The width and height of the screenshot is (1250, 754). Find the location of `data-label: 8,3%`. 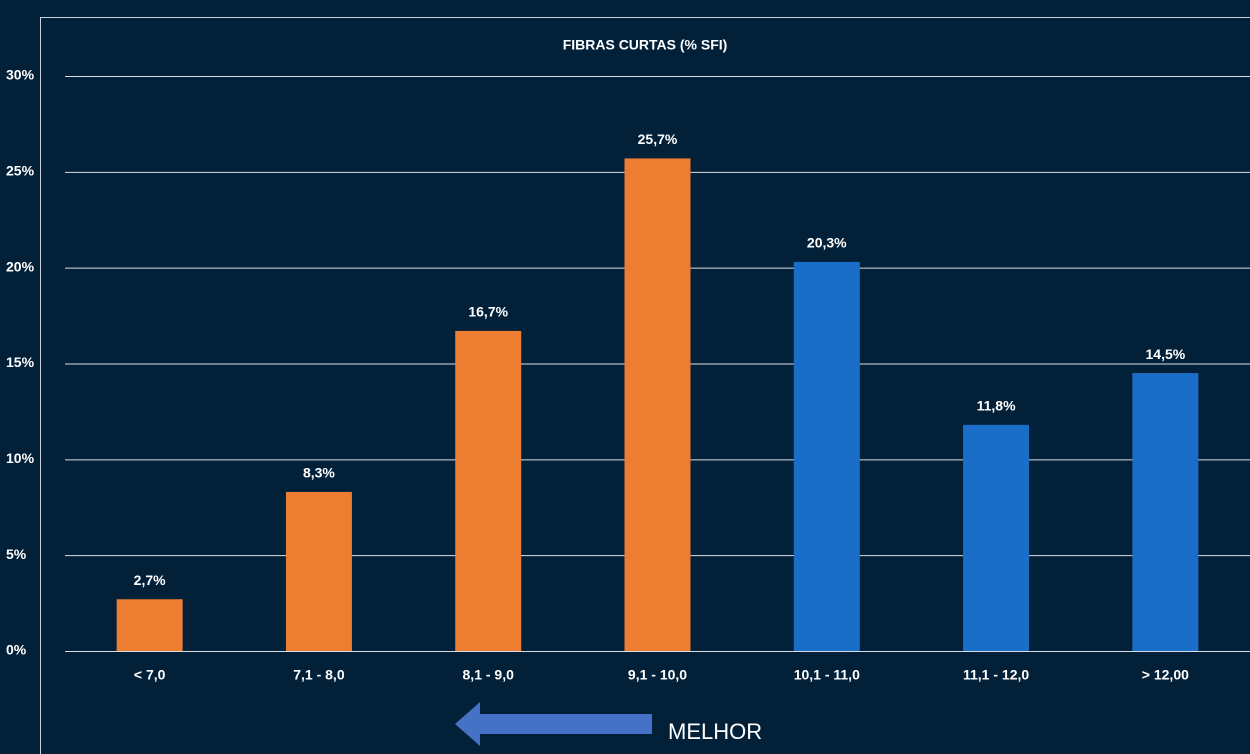

data-label: 8,3% is located at coordinates (319, 473).